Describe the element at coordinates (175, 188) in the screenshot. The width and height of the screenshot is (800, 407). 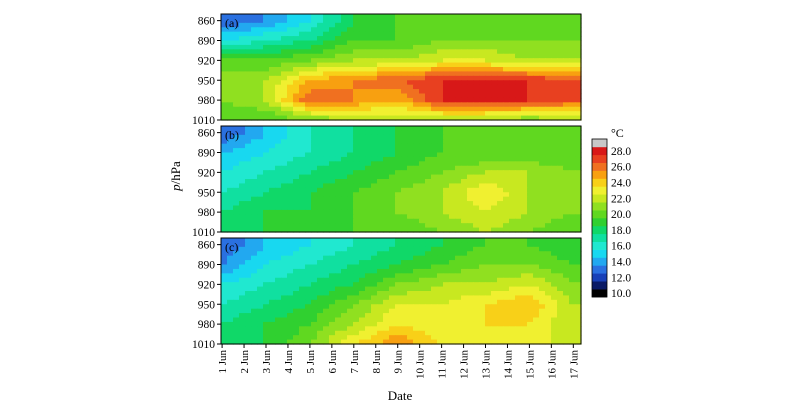
I see `y-axis-title-symbol: p` at that location.